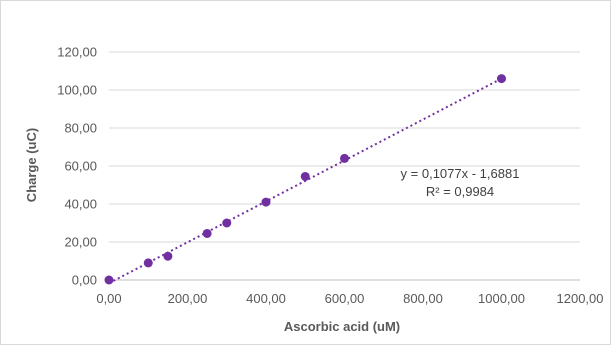 This screenshot has width=611, height=345. I want to click on trendline-equation: y = 0,1077x - 1,6881, so click(460, 173).